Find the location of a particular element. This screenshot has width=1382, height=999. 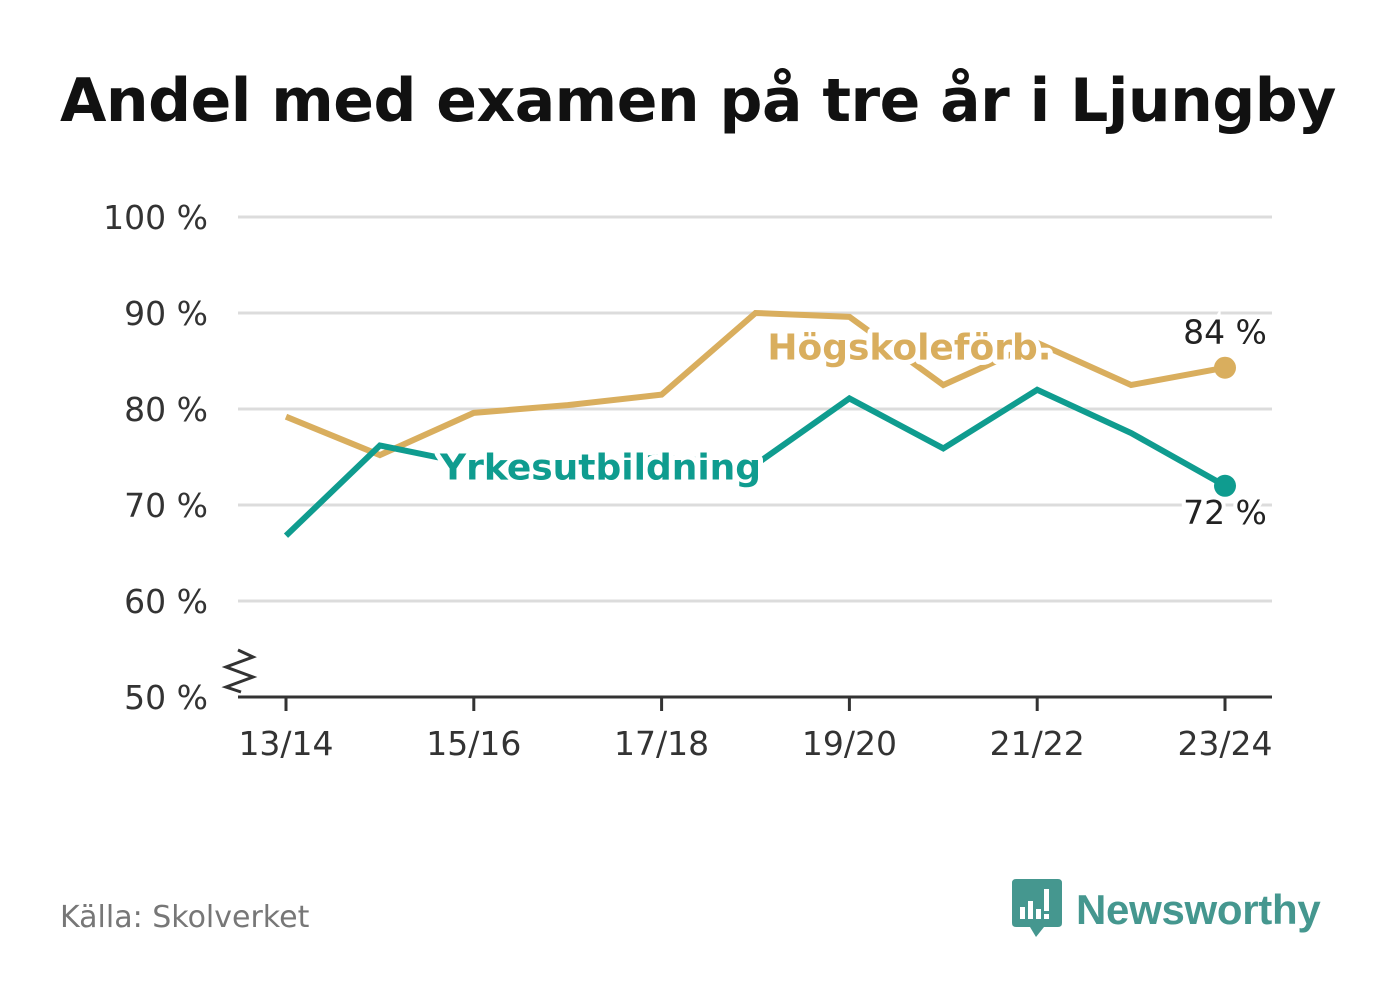

x-tick-label: 17/18 is located at coordinates (661, 743).